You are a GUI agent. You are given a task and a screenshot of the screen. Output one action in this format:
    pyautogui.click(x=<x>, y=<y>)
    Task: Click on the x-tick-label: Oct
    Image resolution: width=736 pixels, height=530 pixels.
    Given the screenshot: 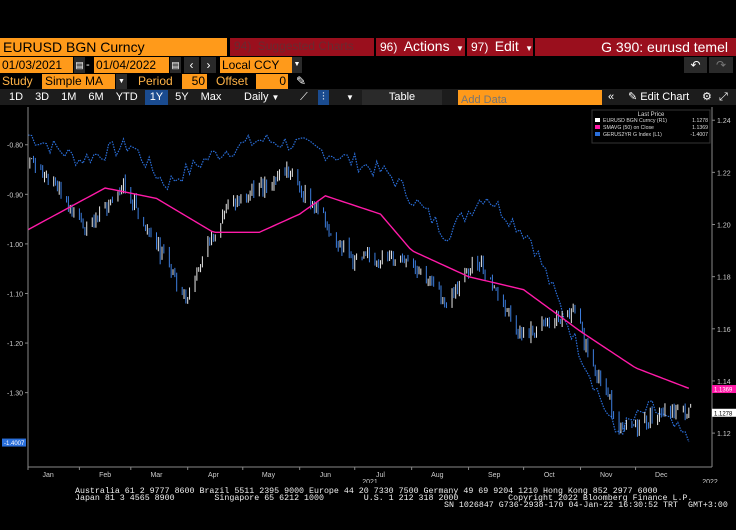 What is the action you would take?
    pyautogui.click(x=549, y=475)
    